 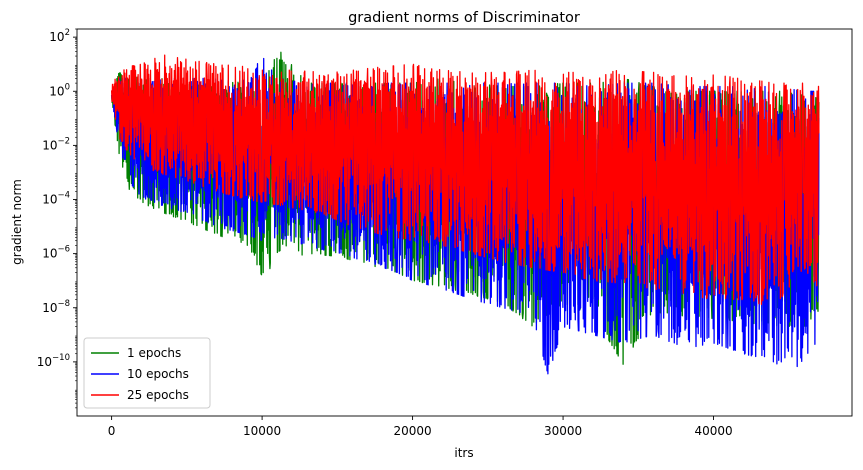 What do you see at coordinates (464, 18) in the screenshot?
I see `chart-title: gradient norms of Discriminator` at bounding box center [464, 18].